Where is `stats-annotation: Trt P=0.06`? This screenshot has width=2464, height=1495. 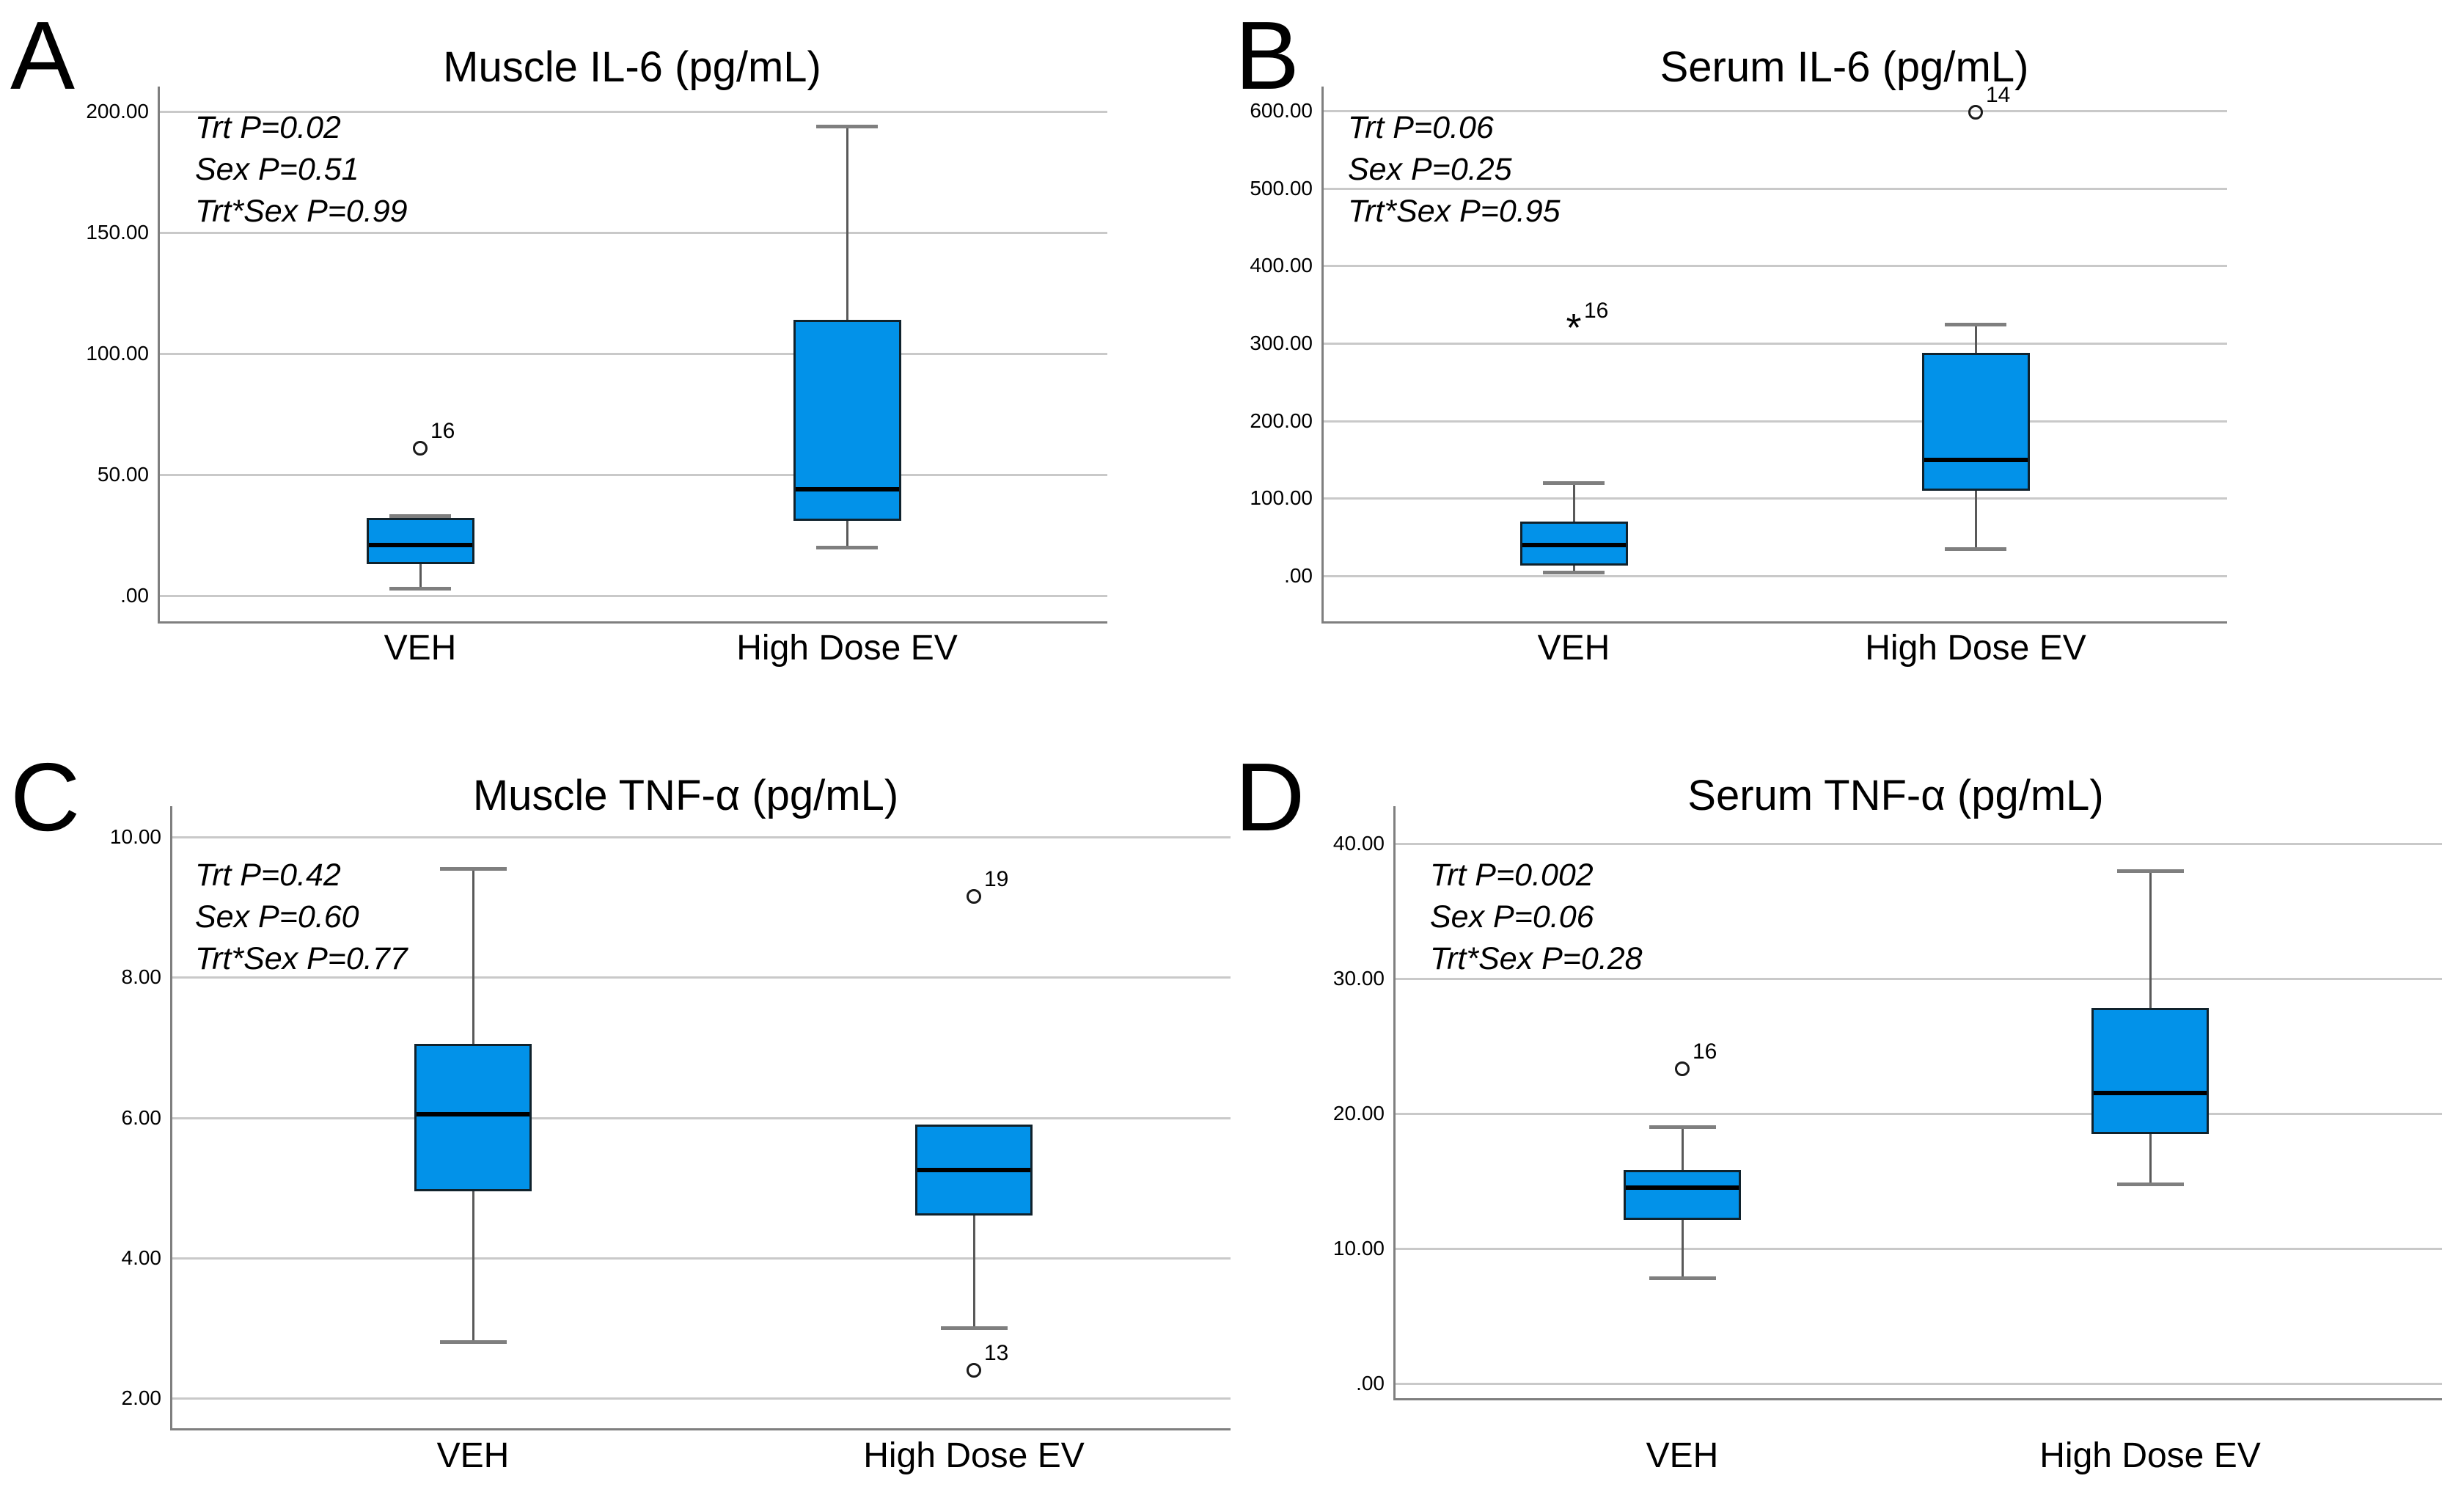
stats-annotation: Trt P=0.06 is located at coordinates (1421, 127).